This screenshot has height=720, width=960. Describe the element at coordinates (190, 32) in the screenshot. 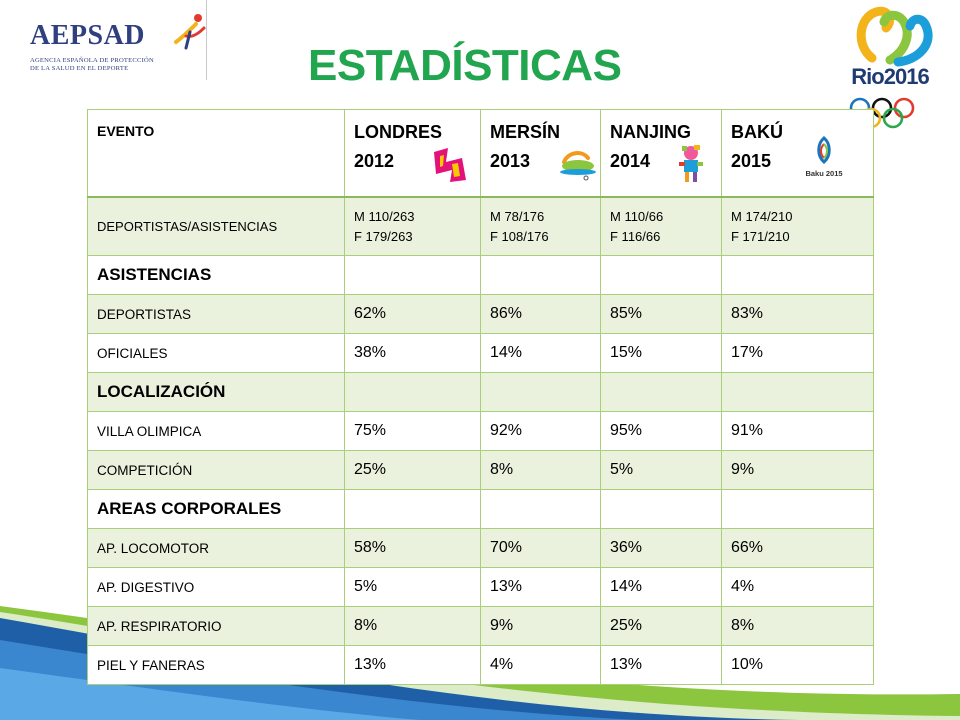

I see `aepsad-runner-icon` at that location.